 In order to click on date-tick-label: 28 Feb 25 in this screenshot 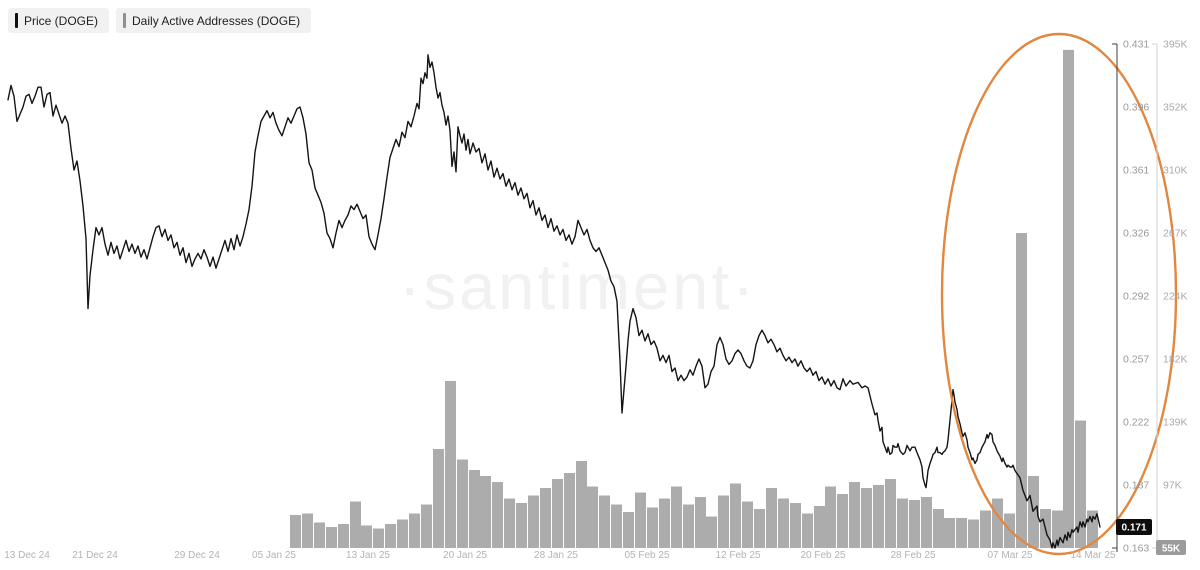, I will do `click(912, 555)`.